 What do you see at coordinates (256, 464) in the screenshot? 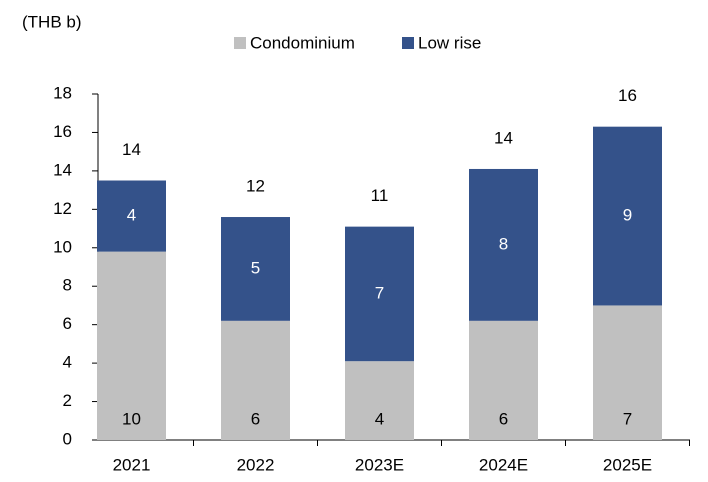
I see `x-tick-label: 2022` at bounding box center [256, 464].